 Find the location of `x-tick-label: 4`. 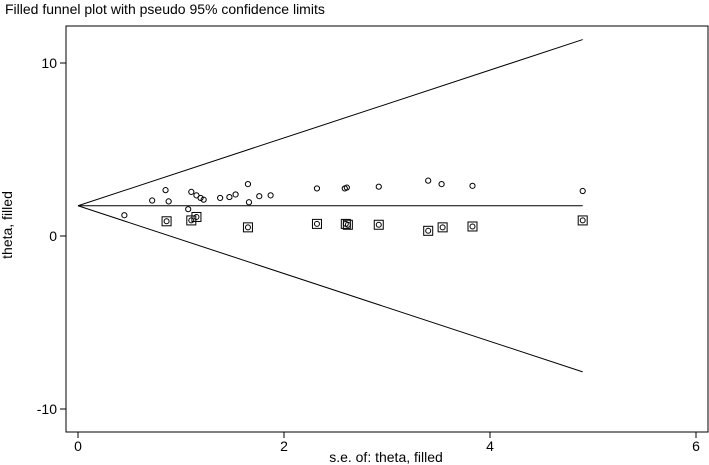

x-tick-label: 4 is located at coordinates (490, 446).